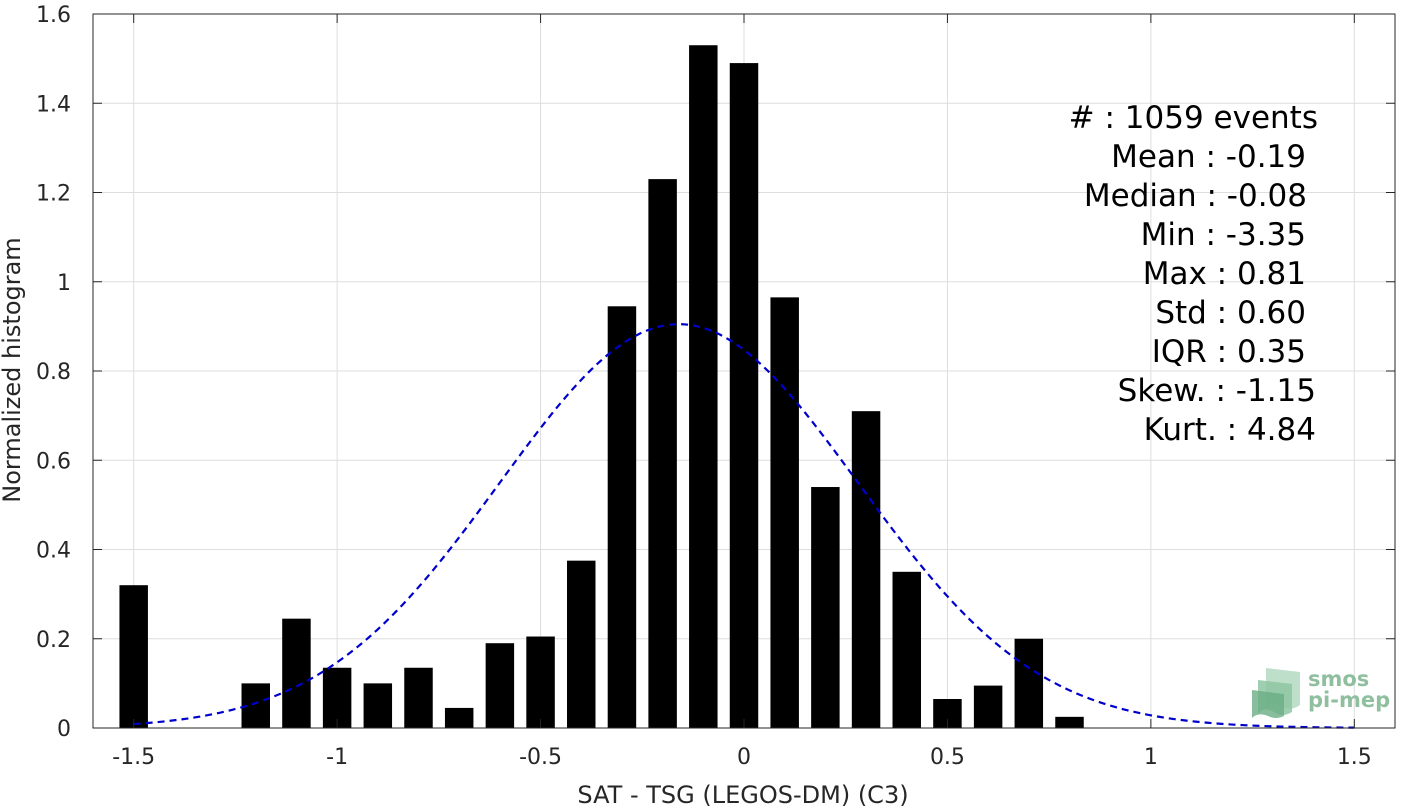 This screenshot has width=1408, height=809. I want to click on y-tick-label: 1.6, so click(53, 15).